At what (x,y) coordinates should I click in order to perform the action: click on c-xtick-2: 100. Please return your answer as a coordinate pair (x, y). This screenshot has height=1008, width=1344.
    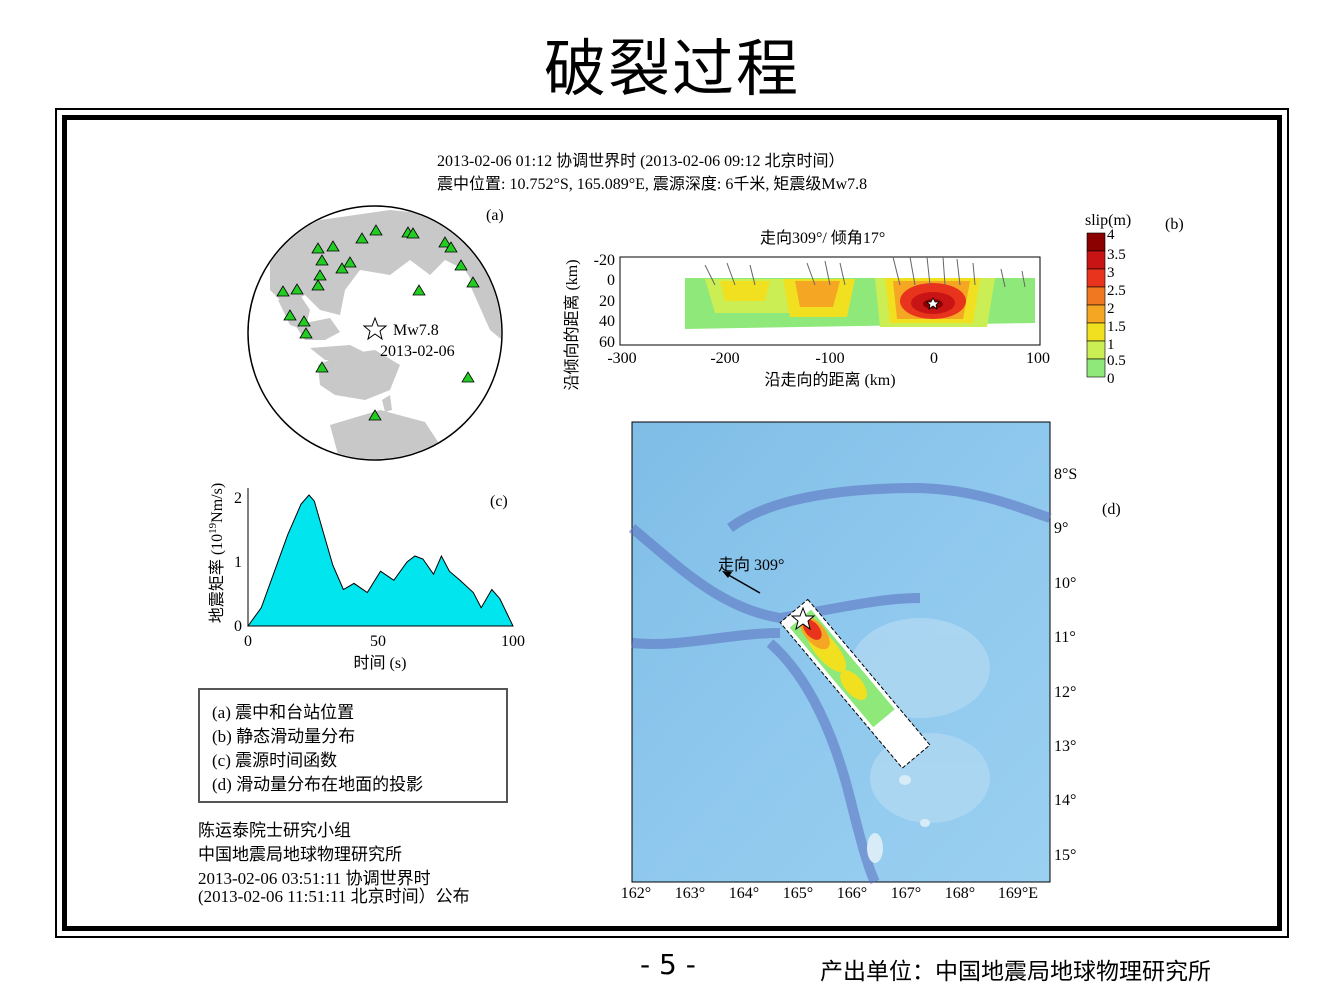
    Looking at the image, I should click on (513, 641).